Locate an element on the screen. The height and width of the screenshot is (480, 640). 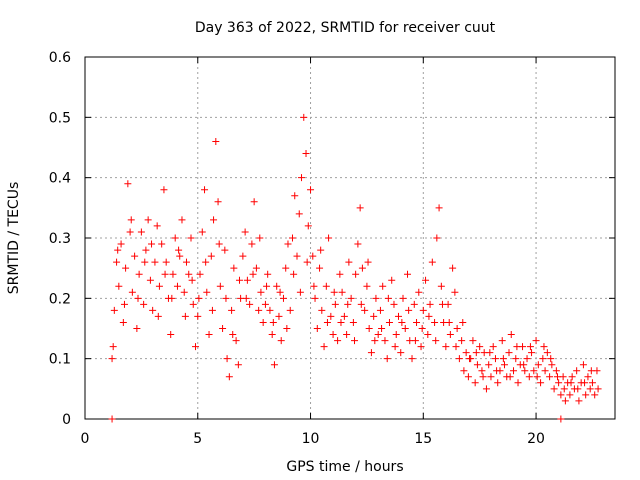
y-tick-label: 0.2 is located at coordinates (60, 299).